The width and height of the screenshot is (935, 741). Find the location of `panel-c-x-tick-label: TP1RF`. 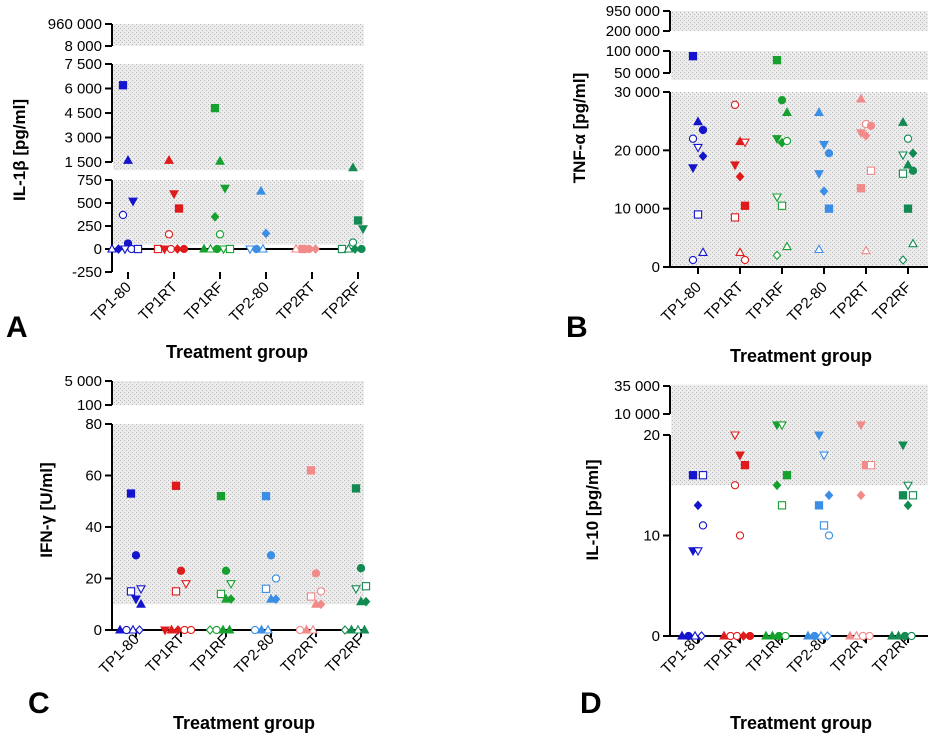

panel-c-x-tick-label: TP1RF is located at coordinates (210, 654).